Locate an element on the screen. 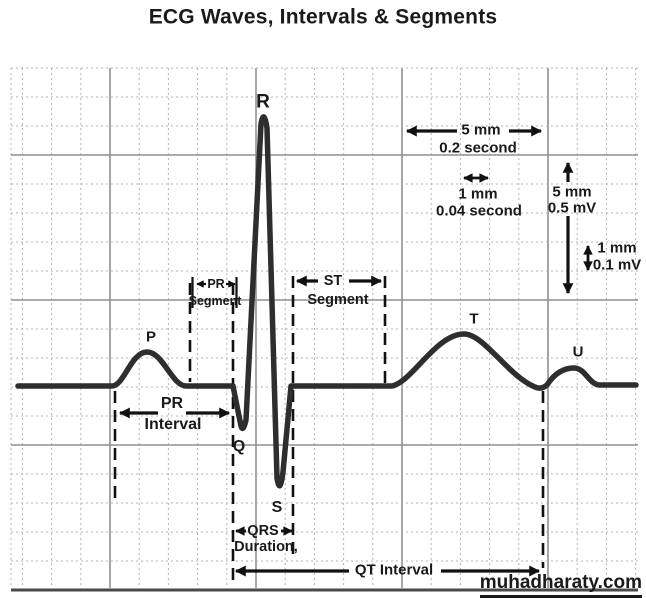 This screenshot has width=646, height=598. pr-segment-label-line2: Segment is located at coordinates (215, 300).